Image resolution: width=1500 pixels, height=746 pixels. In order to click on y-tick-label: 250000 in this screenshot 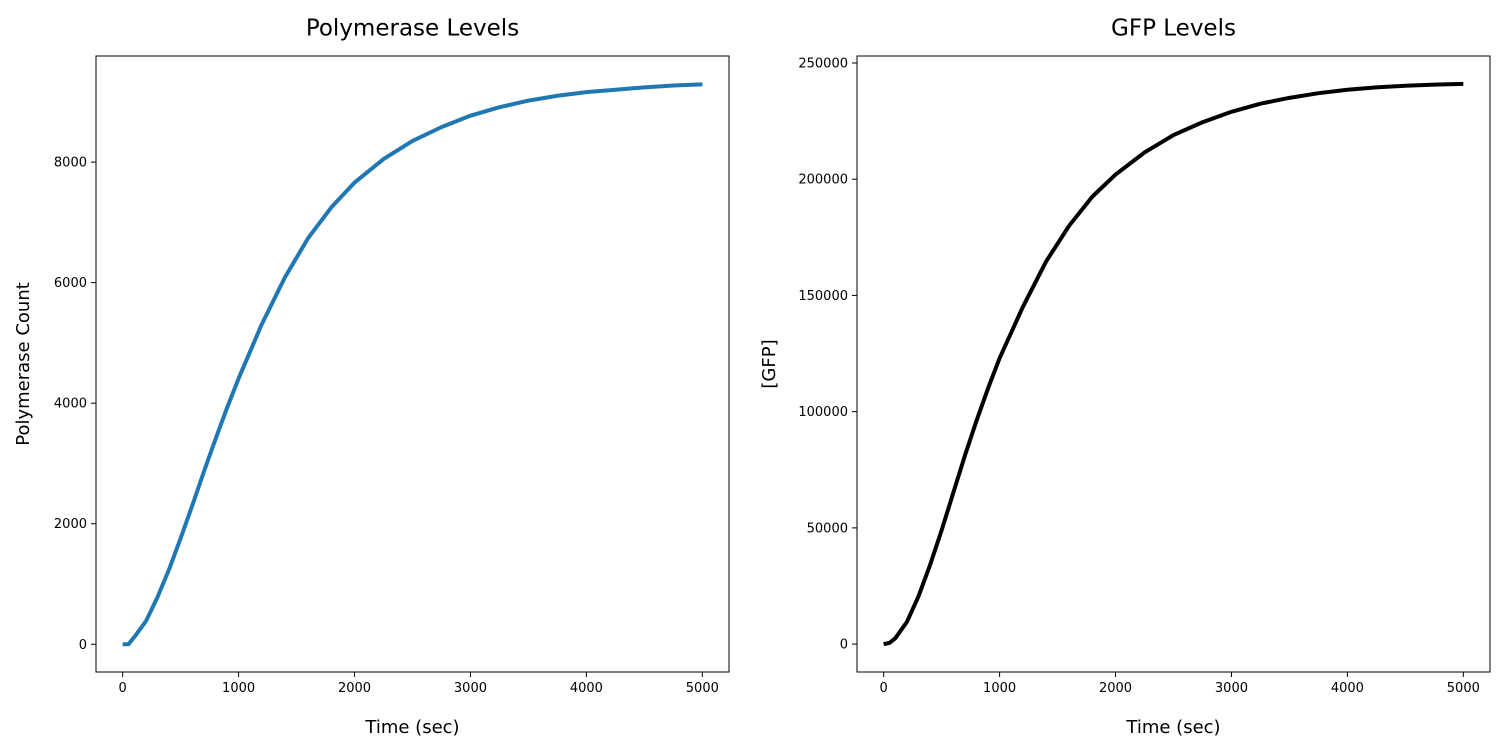, I will do `click(823, 63)`.